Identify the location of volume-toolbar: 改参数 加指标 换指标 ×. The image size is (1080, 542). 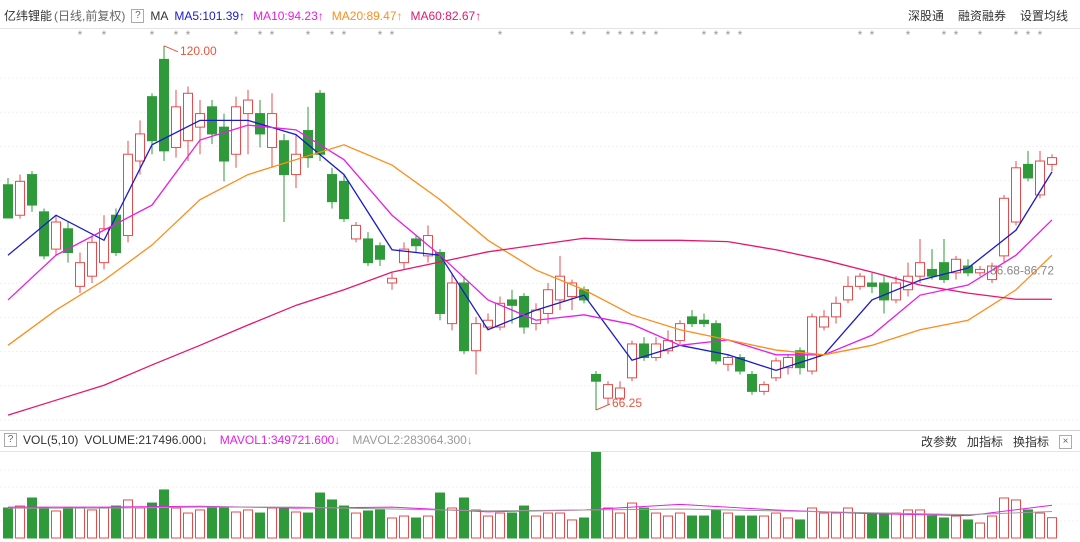
(996, 441).